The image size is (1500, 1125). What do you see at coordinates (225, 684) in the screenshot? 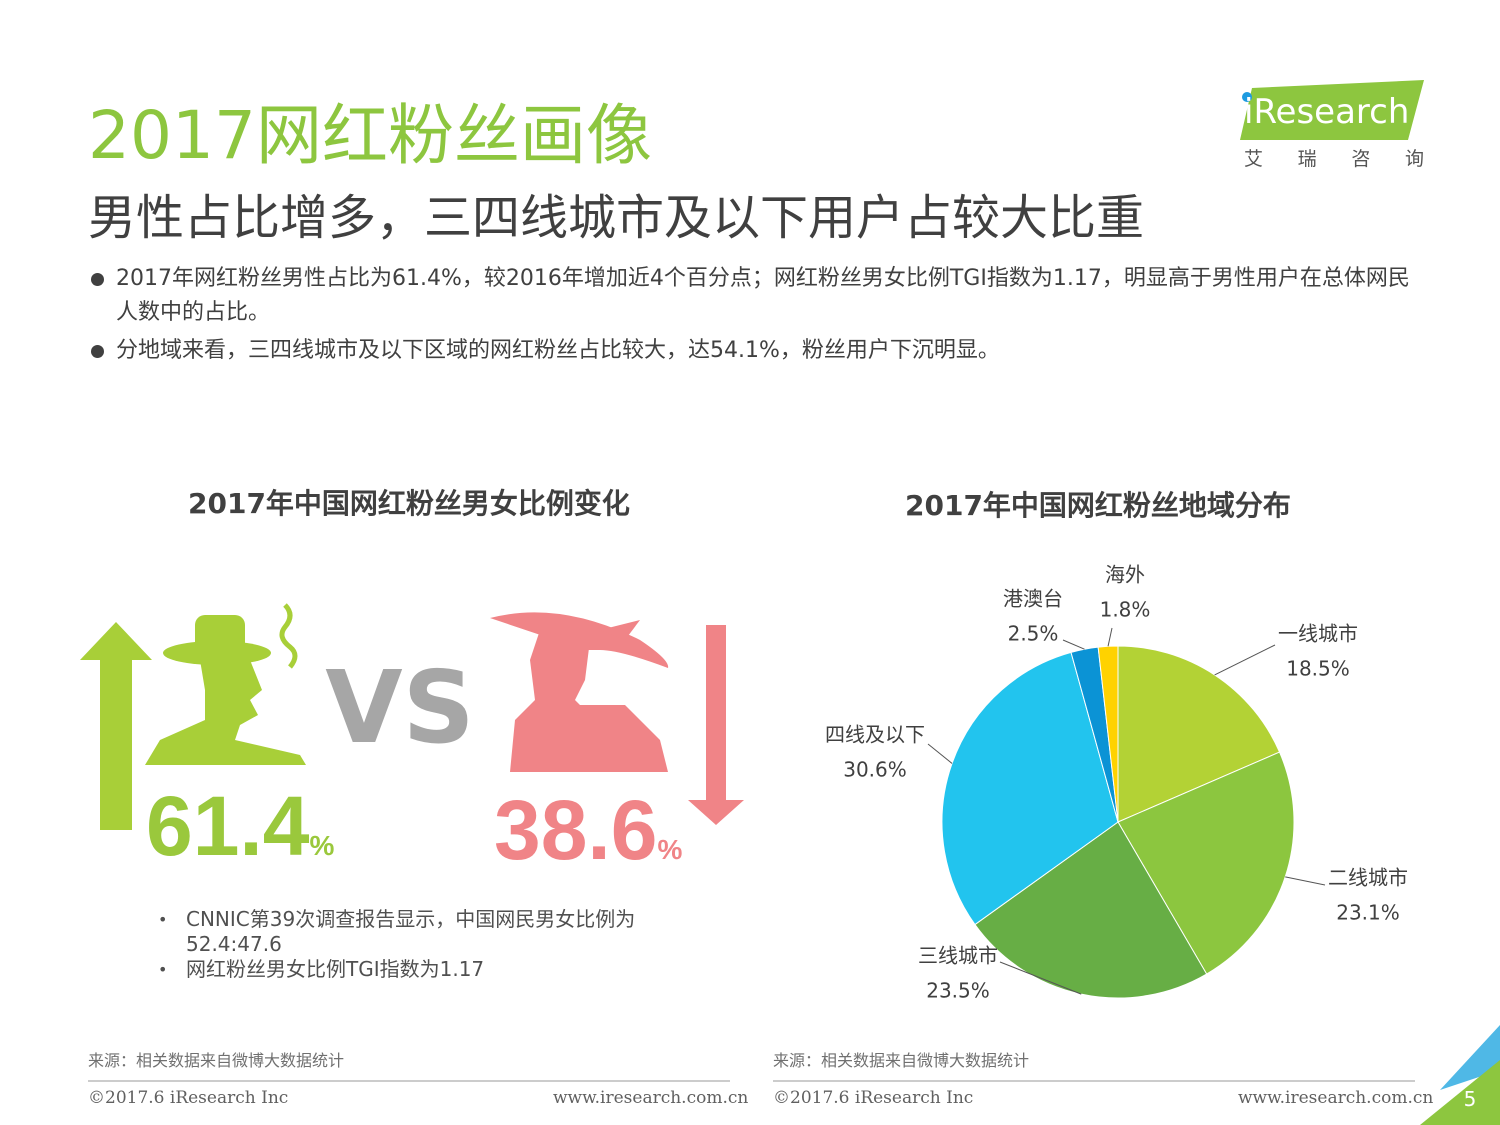
I see `male-icon` at bounding box center [225, 684].